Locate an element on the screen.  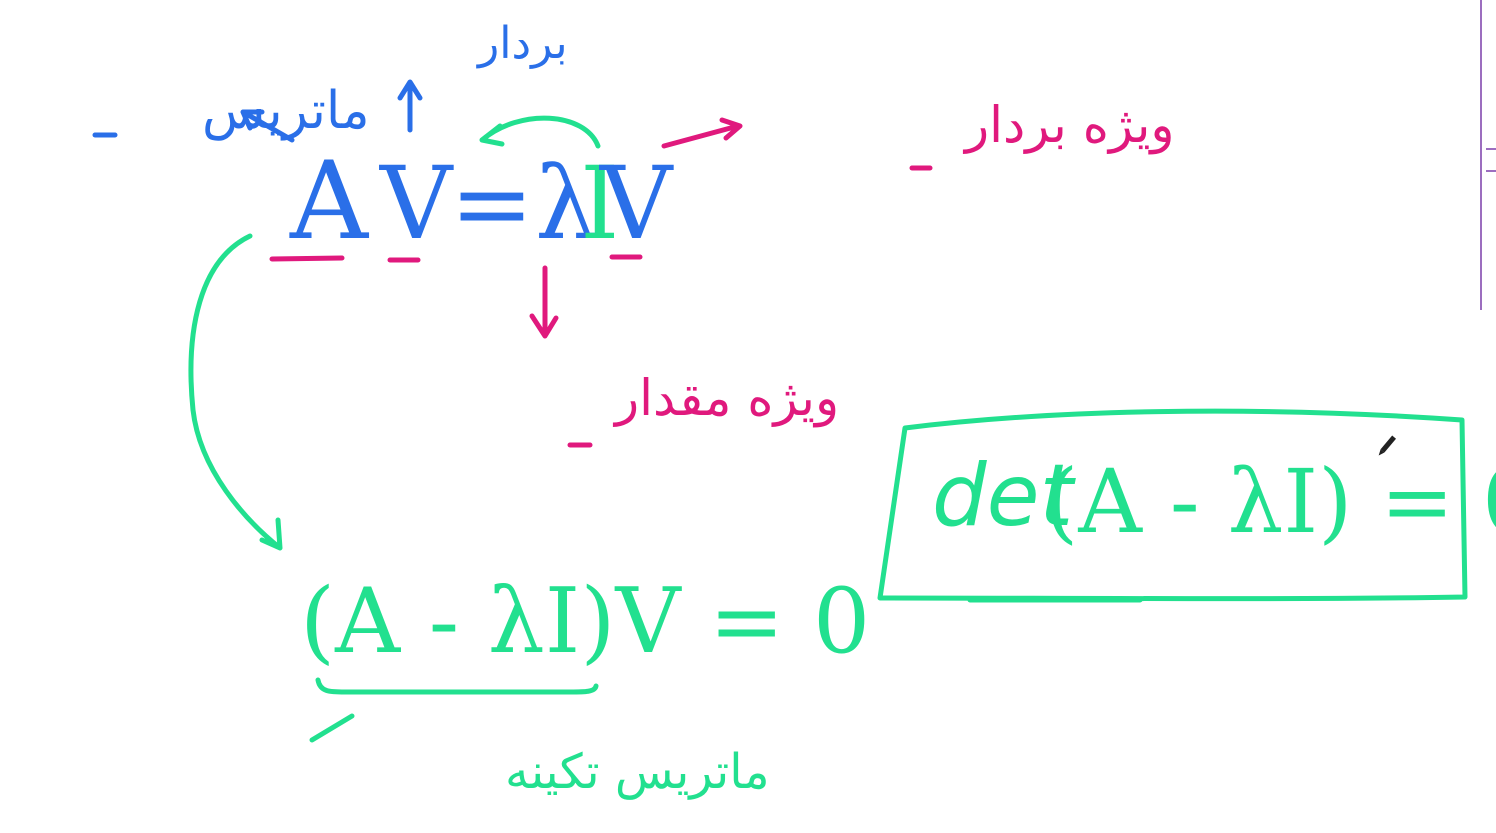
underline-A is located at coordinates (307, 258).